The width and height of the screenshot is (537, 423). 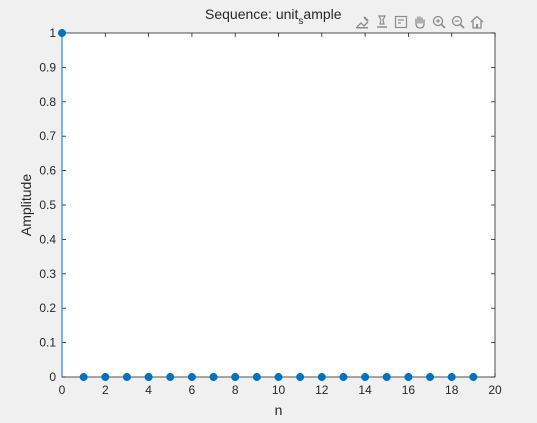 I want to click on pan-button, so click(x=420, y=22).